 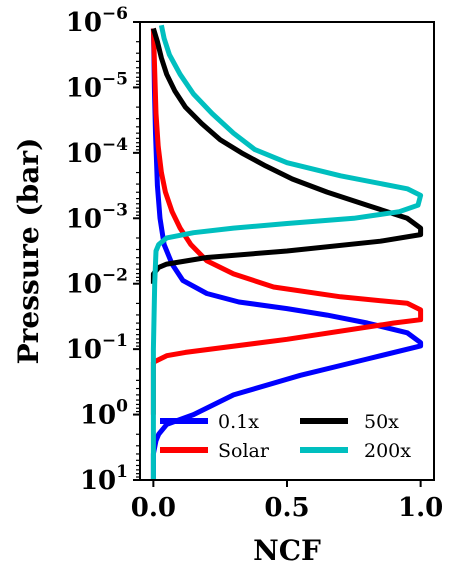 I want to click on x-tick-label: 1.0, so click(x=420, y=508).